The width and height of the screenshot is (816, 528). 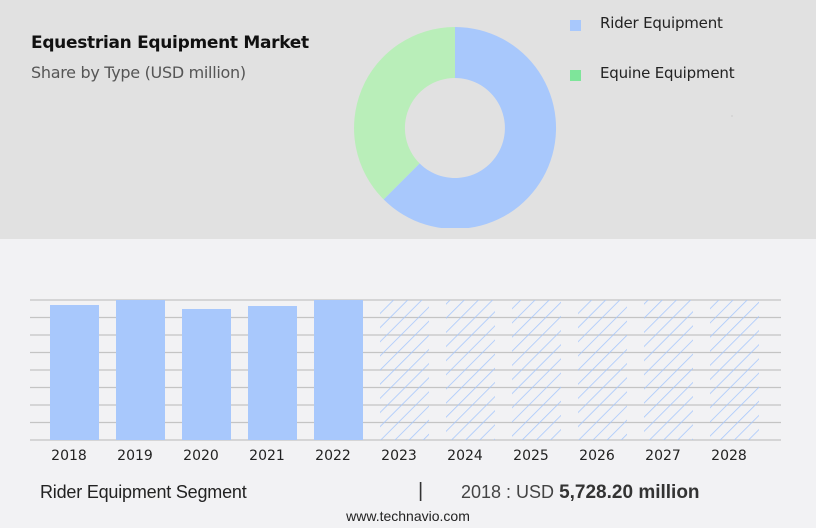 What do you see at coordinates (470, 370) in the screenshot?
I see `bar-2024` at bounding box center [470, 370].